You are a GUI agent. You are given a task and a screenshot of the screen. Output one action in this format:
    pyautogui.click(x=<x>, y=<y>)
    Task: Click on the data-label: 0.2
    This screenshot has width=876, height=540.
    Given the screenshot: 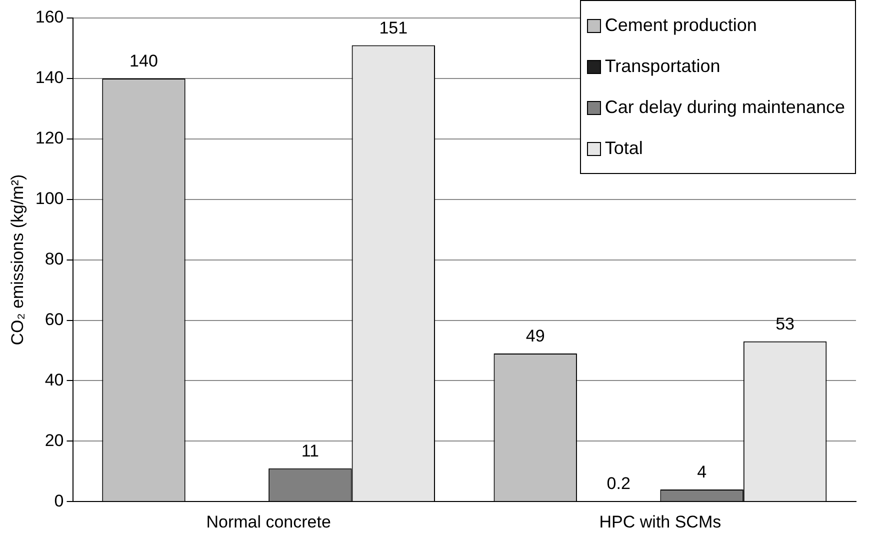 What is the action you would take?
    pyautogui.click(x=618, y=484)
    